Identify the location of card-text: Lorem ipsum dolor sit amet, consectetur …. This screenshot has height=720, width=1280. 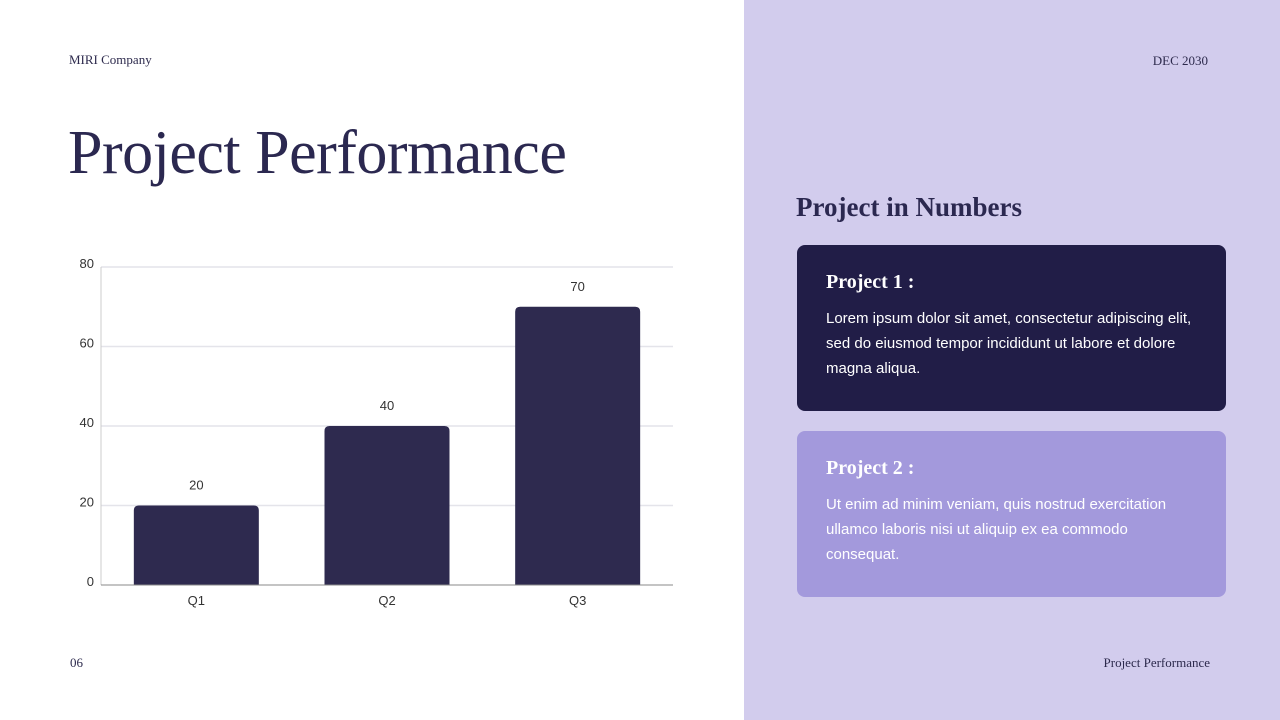
(1009, 343).